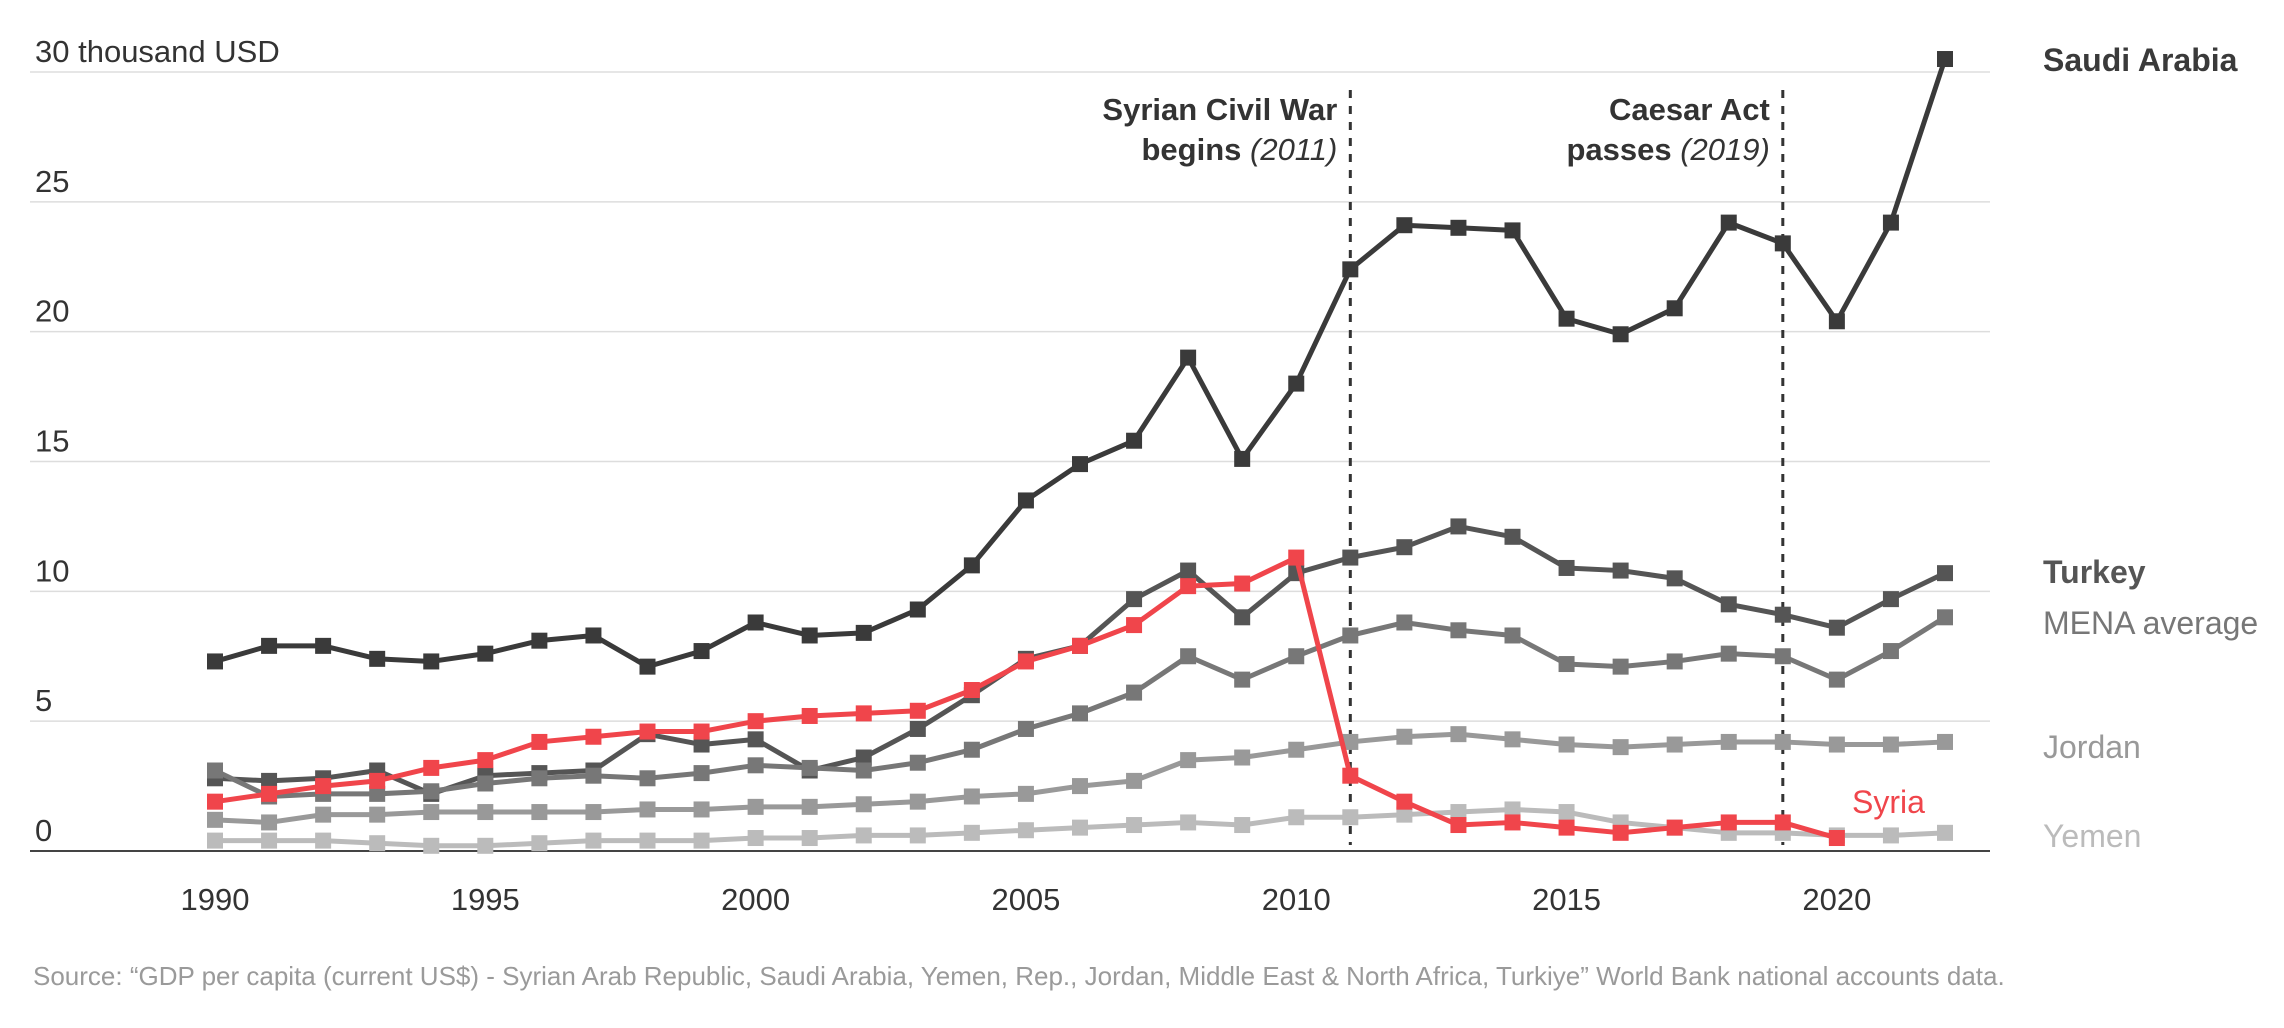 Image resolution: width=2284 pixels, height=1028 pixels. I want to click on y-axis-ticks: 30 thousand USD 25 20 15 10 5 0, so click(157, 441).